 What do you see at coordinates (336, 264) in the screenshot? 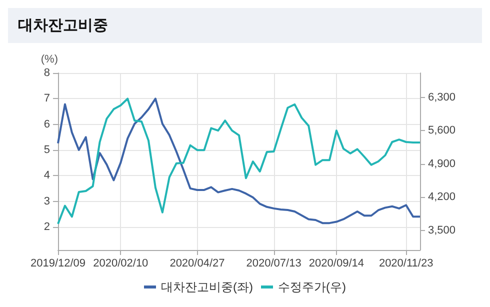
I see `x-tick-label: 2020/09/14` at bounding box center [336, 264].